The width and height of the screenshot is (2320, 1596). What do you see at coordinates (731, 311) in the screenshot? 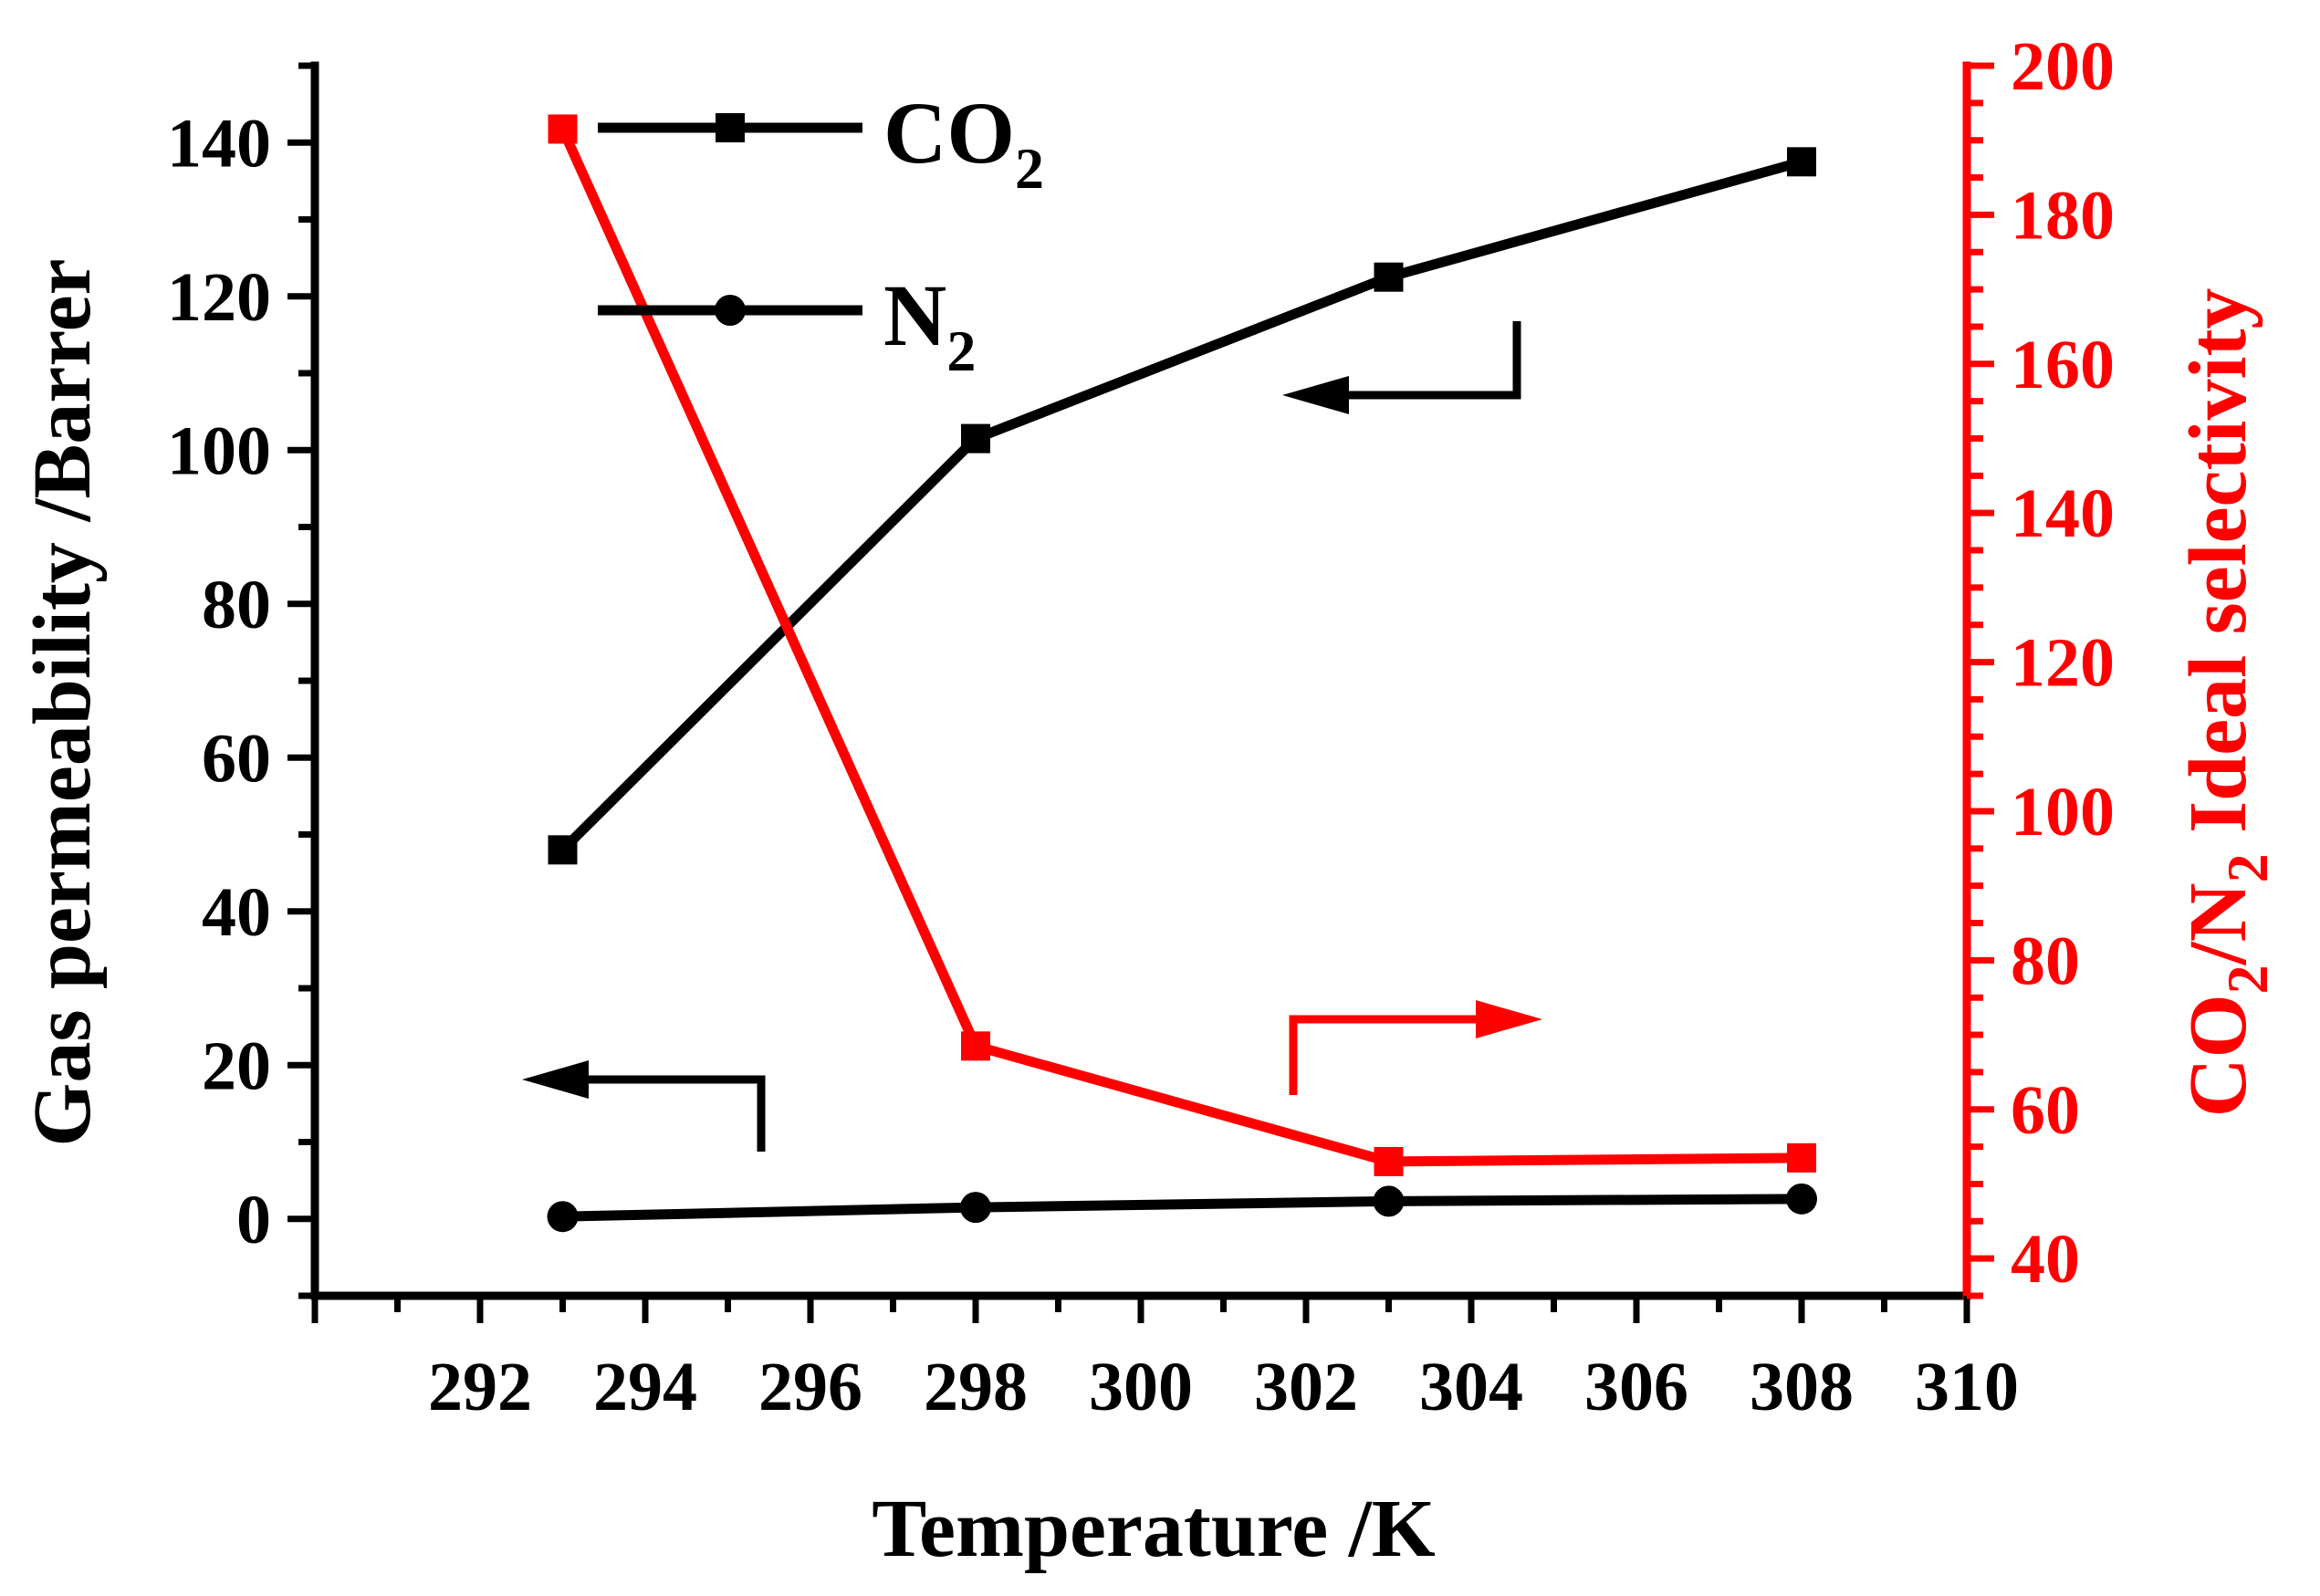
I see `legend-n2-marker` at bounding box center [731, 311].